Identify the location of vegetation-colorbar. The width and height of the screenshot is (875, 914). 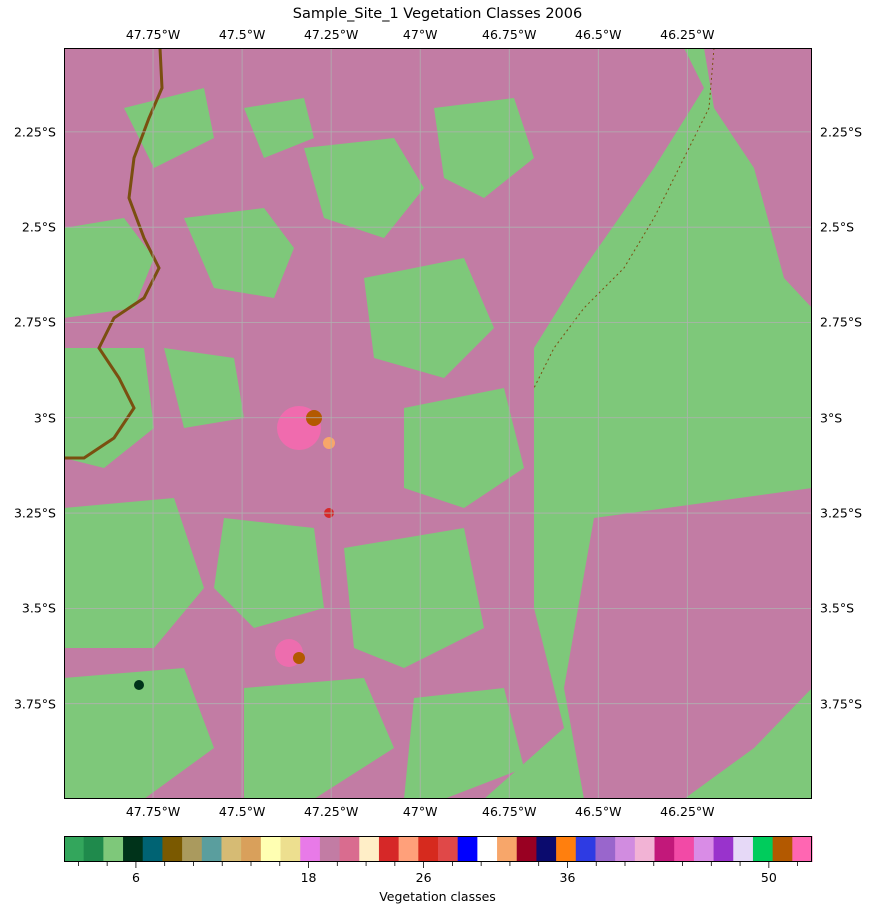
(438, 852).